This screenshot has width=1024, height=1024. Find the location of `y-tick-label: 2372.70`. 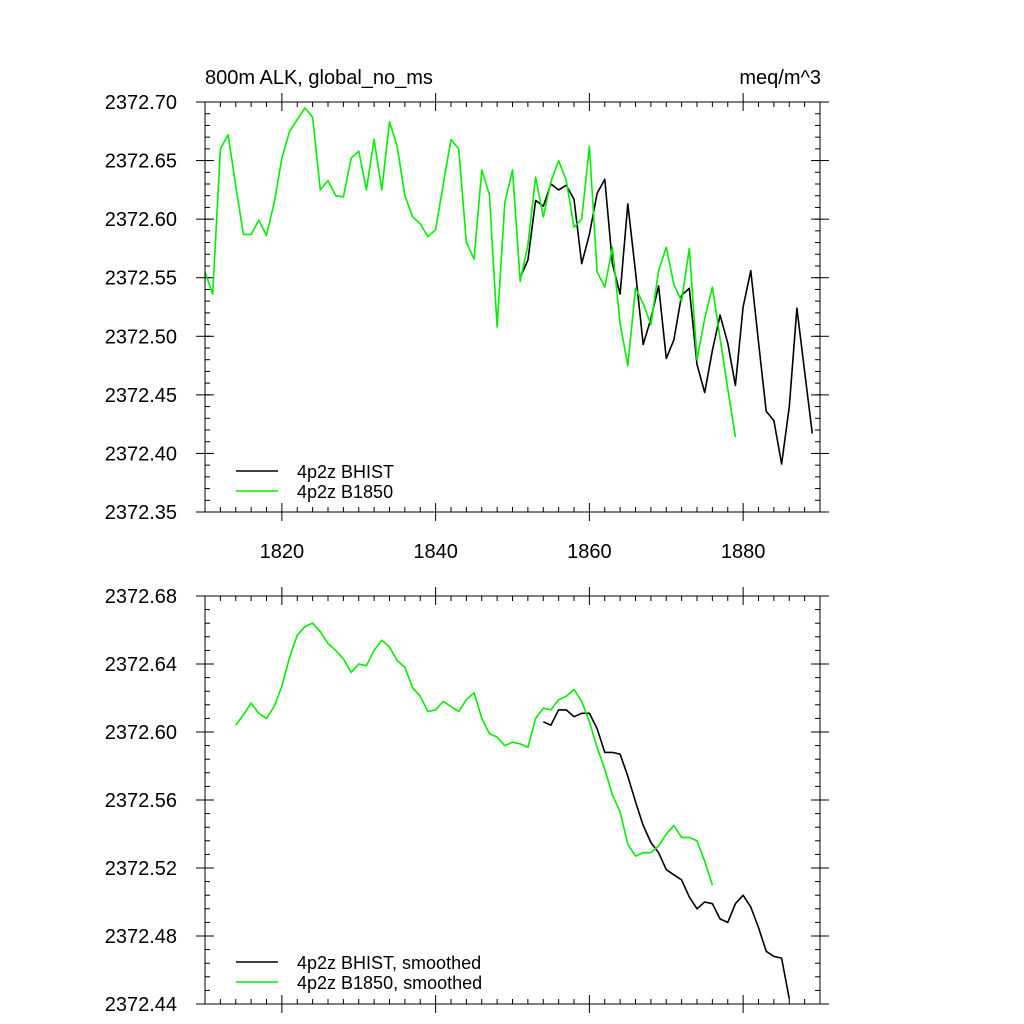

y-tick-label: 2372.70 is located at coordinates (141, 103).